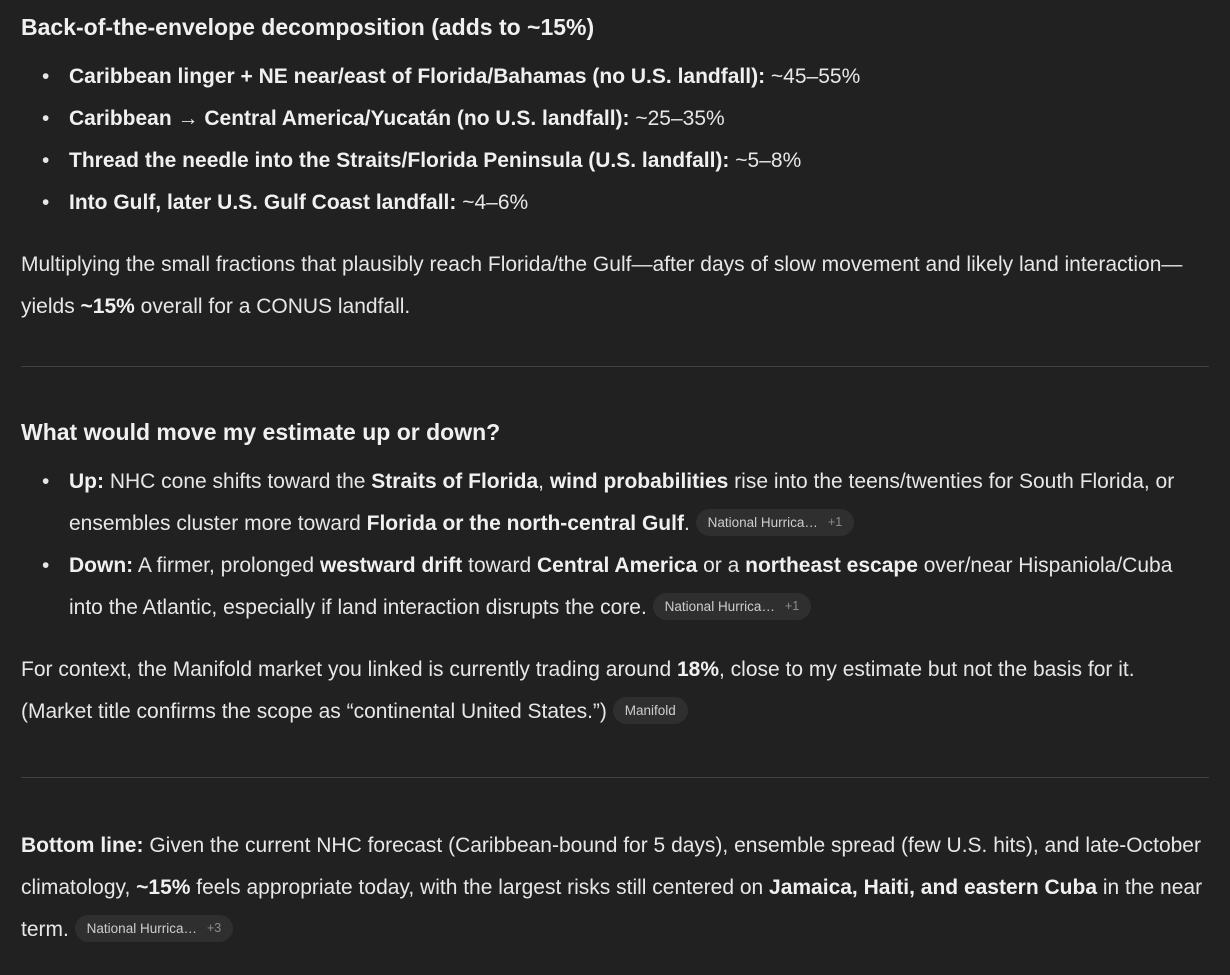  Describe the element at coordinates (226, 565) in the screenshot. I see `text-segment: A firmer, prolonged` at that location.